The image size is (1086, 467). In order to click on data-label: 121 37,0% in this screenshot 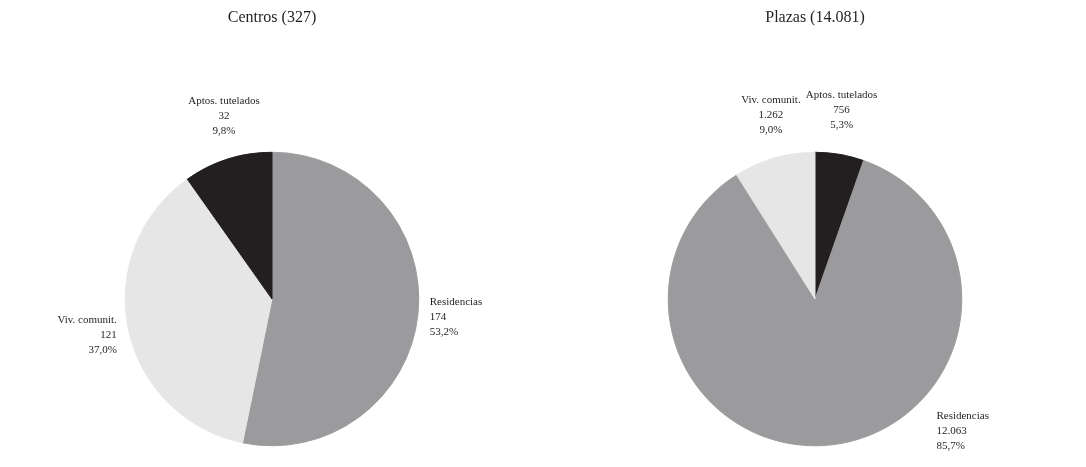, I will do `click(102, 342)`.